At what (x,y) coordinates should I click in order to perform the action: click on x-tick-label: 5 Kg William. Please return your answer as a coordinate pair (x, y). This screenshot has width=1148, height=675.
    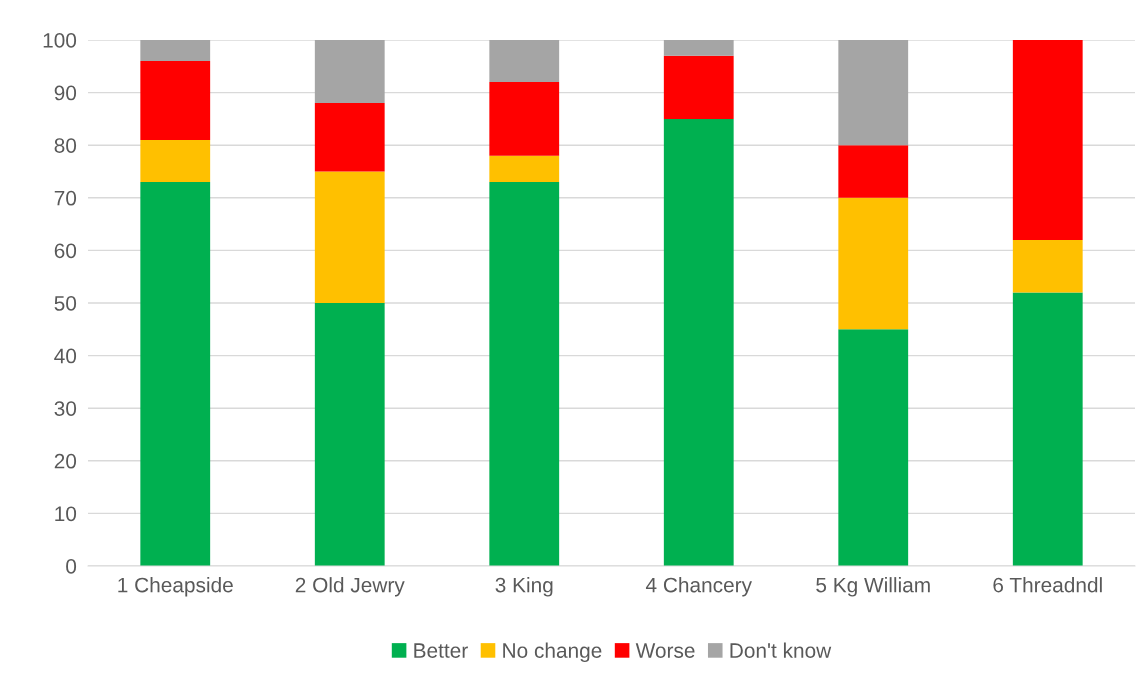
    Looking at the image, I should click on (873, 587).